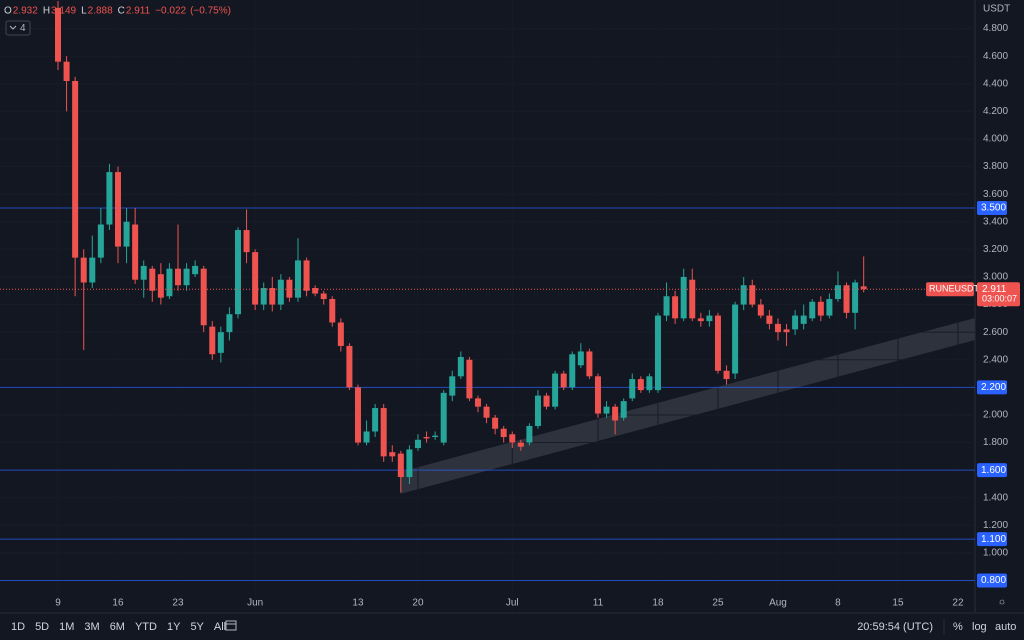 The width and height of the screenshot is (1024, 640). What do you see at coordinates (954, 289) in the screenshot?
I see `symbol-label: RUNEUSDT` at bounding box center [954, 289].